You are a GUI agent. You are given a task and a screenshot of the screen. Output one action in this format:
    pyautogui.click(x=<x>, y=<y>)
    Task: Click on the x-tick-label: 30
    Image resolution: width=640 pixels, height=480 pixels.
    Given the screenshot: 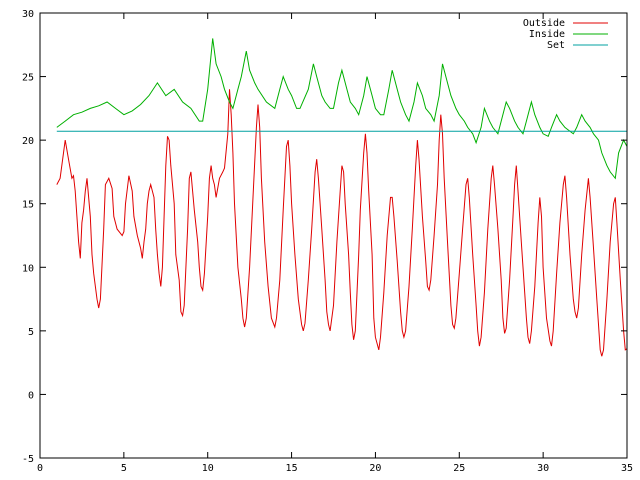 What is the action you would take?
    pyautogui.click(x=543, y=468)
    